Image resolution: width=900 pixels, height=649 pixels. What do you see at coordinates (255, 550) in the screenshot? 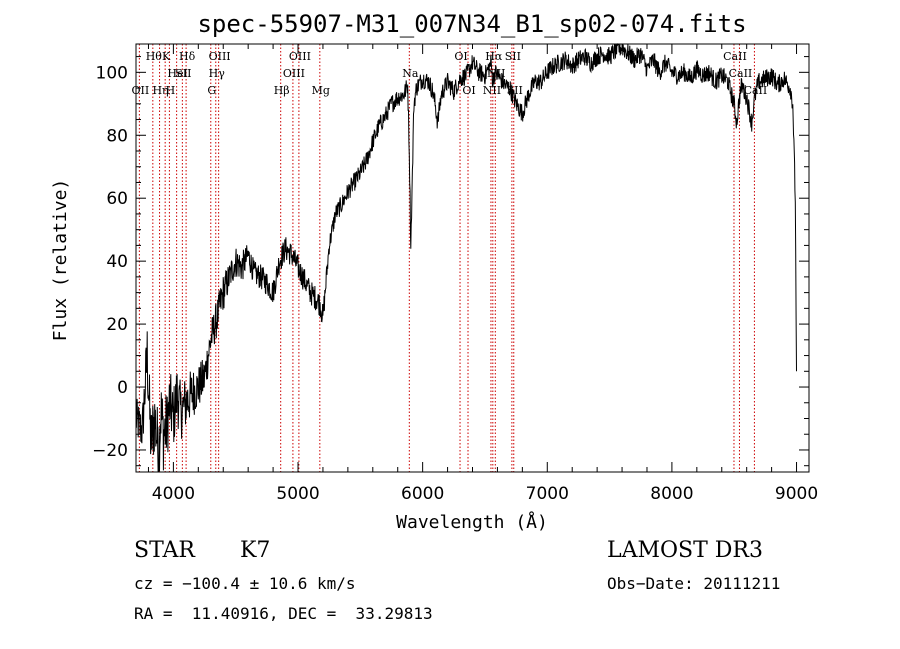
I see `object-subclass: K7` at bounding box center [255, 550].